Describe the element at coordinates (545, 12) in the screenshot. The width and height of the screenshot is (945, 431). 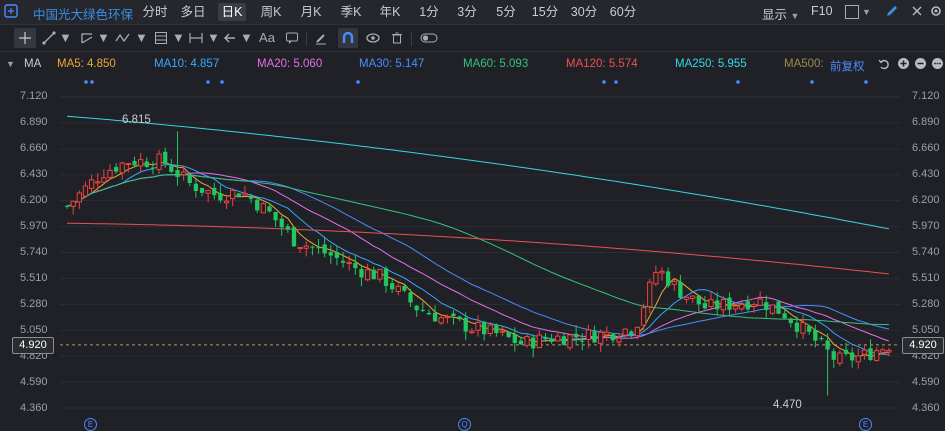
I see `tab-15min: 15分` at that location.